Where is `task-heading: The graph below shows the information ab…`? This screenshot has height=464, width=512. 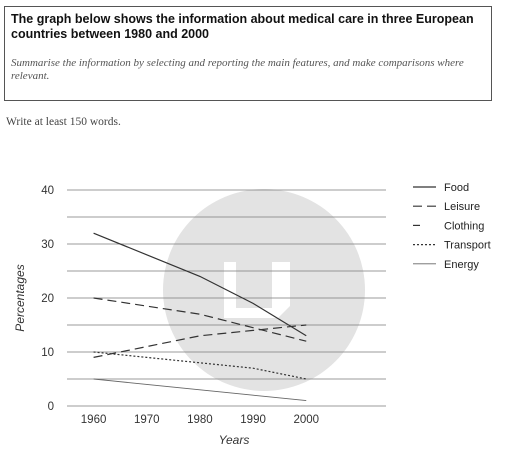
task-heading: The graph below shows the information ab… is located at coordinates (242, 26).